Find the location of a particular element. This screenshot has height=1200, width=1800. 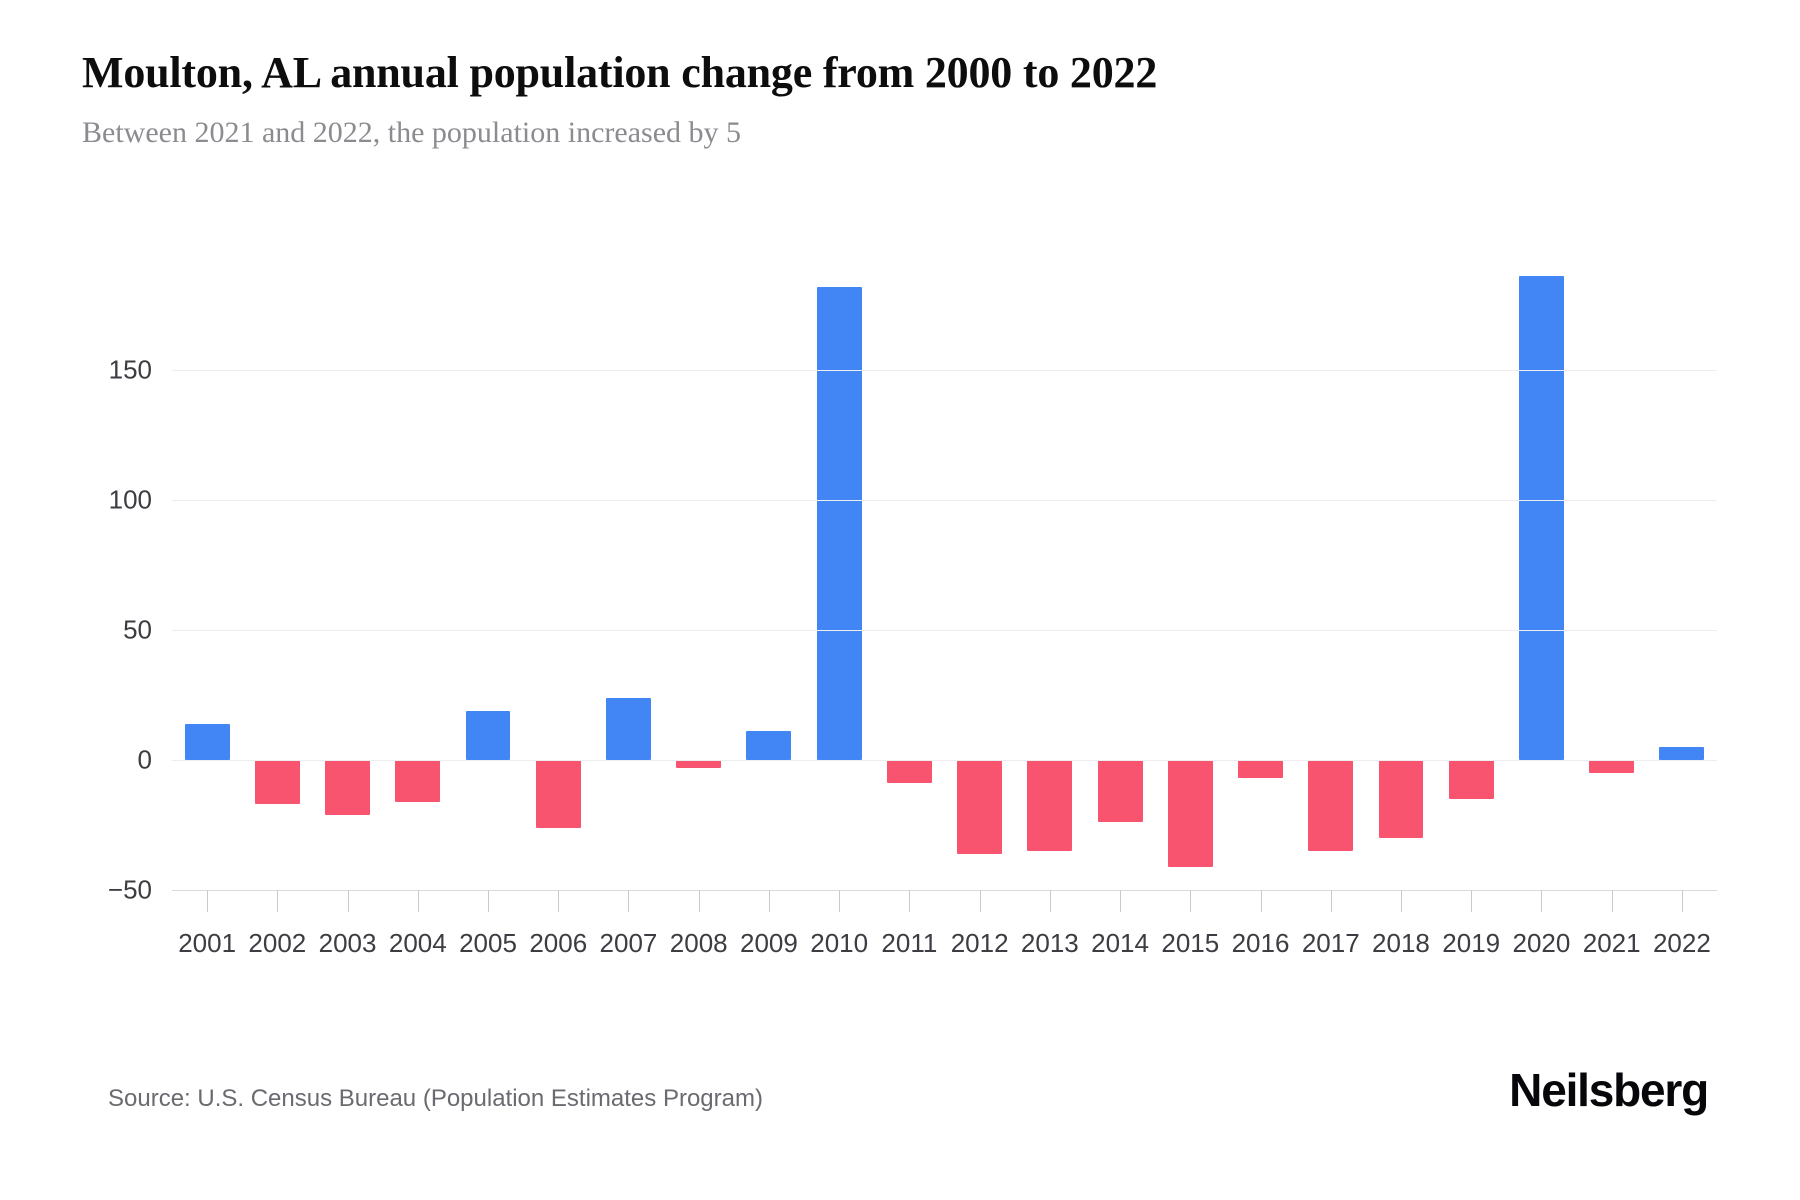

bar-2016 is located at coordinates (1260, 769).